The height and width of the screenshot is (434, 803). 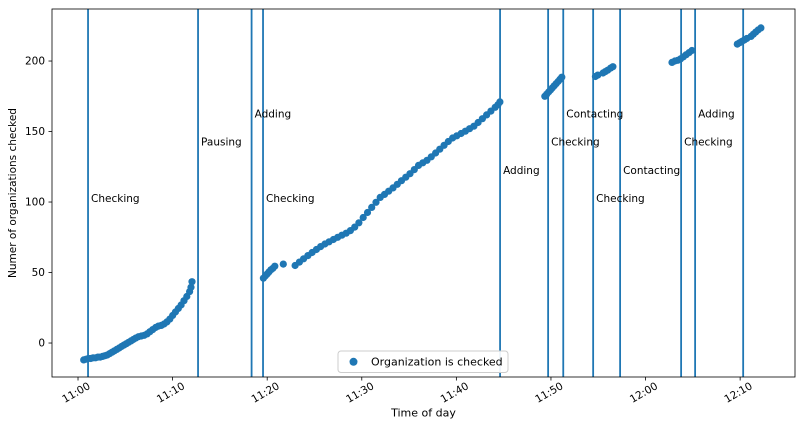 I want to click on legend-marker-dot, so click(x=353, y=361).